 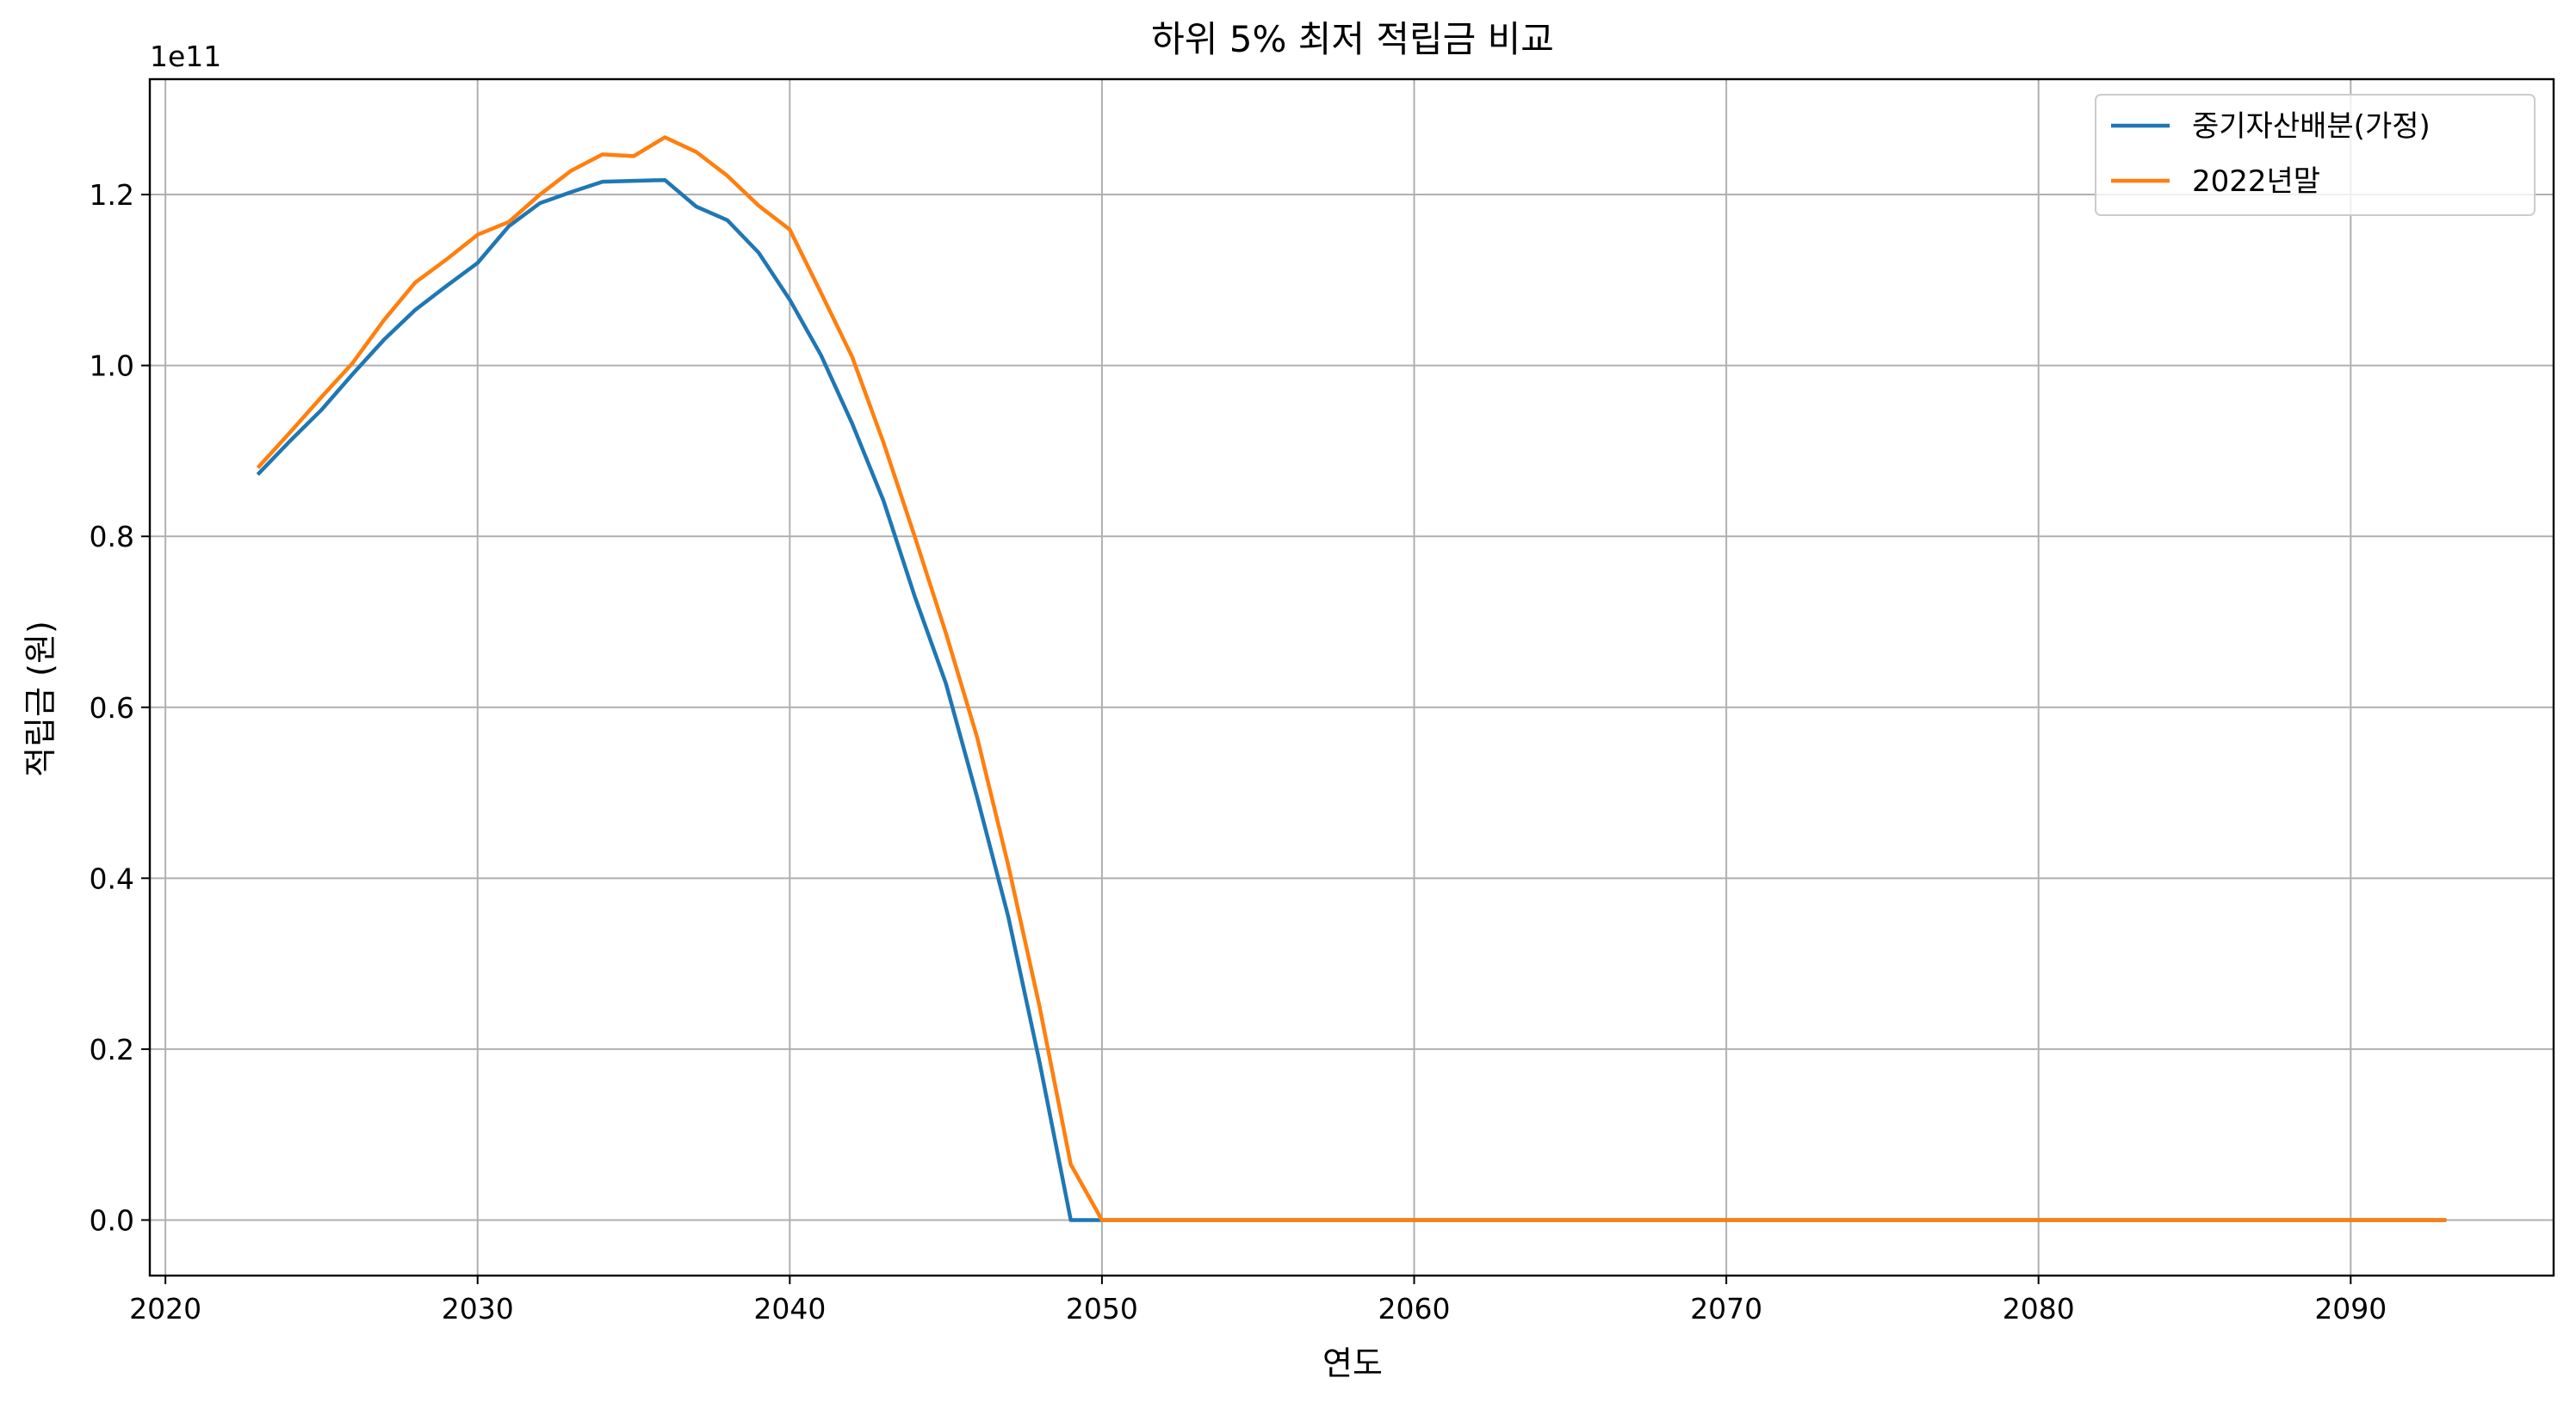 I want to click on legend: 중기자산배분(가정) 2022년말, so click(x=2315, y=155).